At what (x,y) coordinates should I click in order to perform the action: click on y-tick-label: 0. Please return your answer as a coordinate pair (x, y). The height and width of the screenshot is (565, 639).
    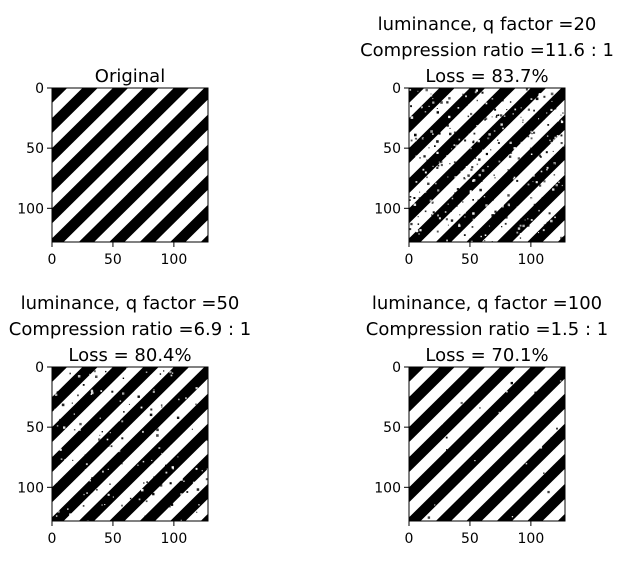
    Looking at the image, I should click on (39, 368).